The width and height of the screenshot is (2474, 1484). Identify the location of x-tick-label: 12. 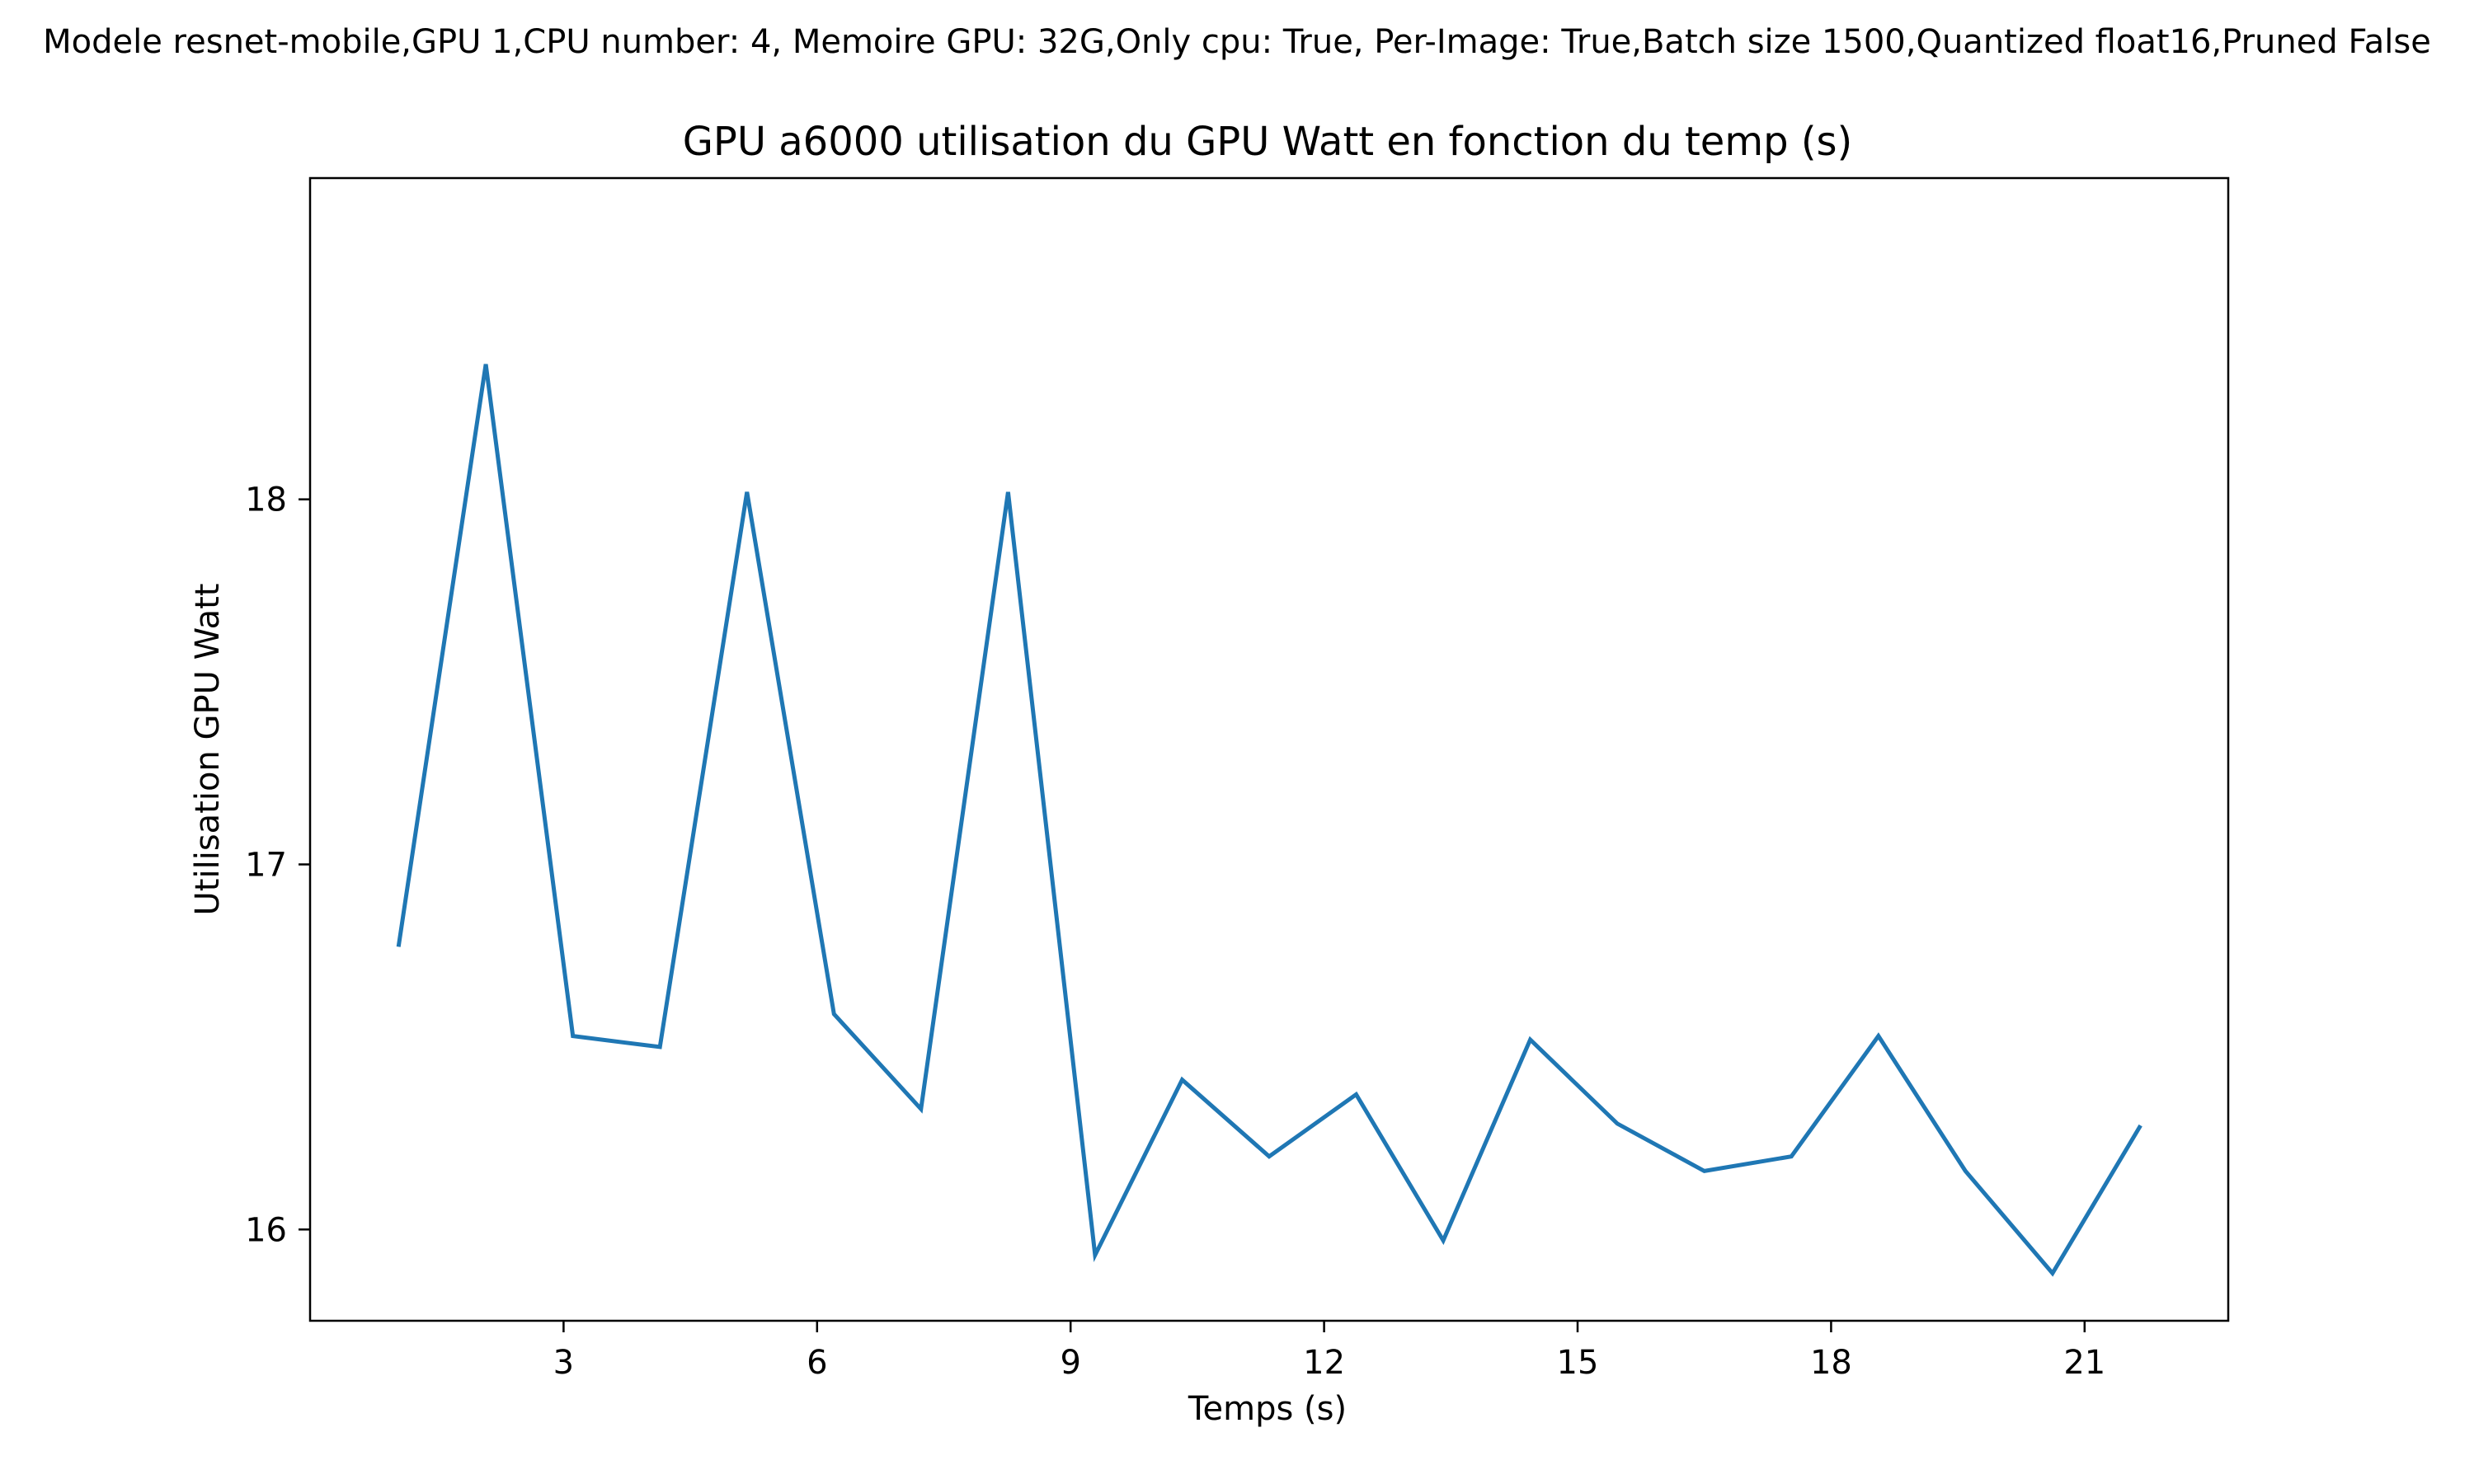
(1324, 1363).